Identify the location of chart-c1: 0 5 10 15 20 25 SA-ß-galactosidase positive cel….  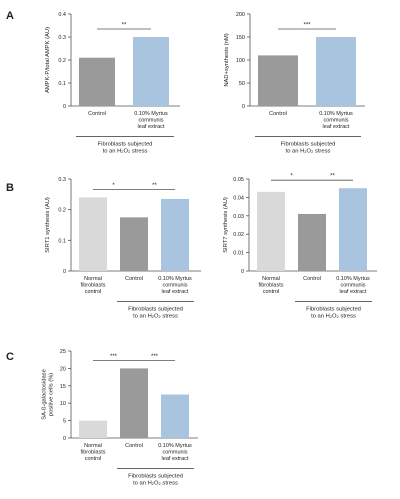
(120, 418).